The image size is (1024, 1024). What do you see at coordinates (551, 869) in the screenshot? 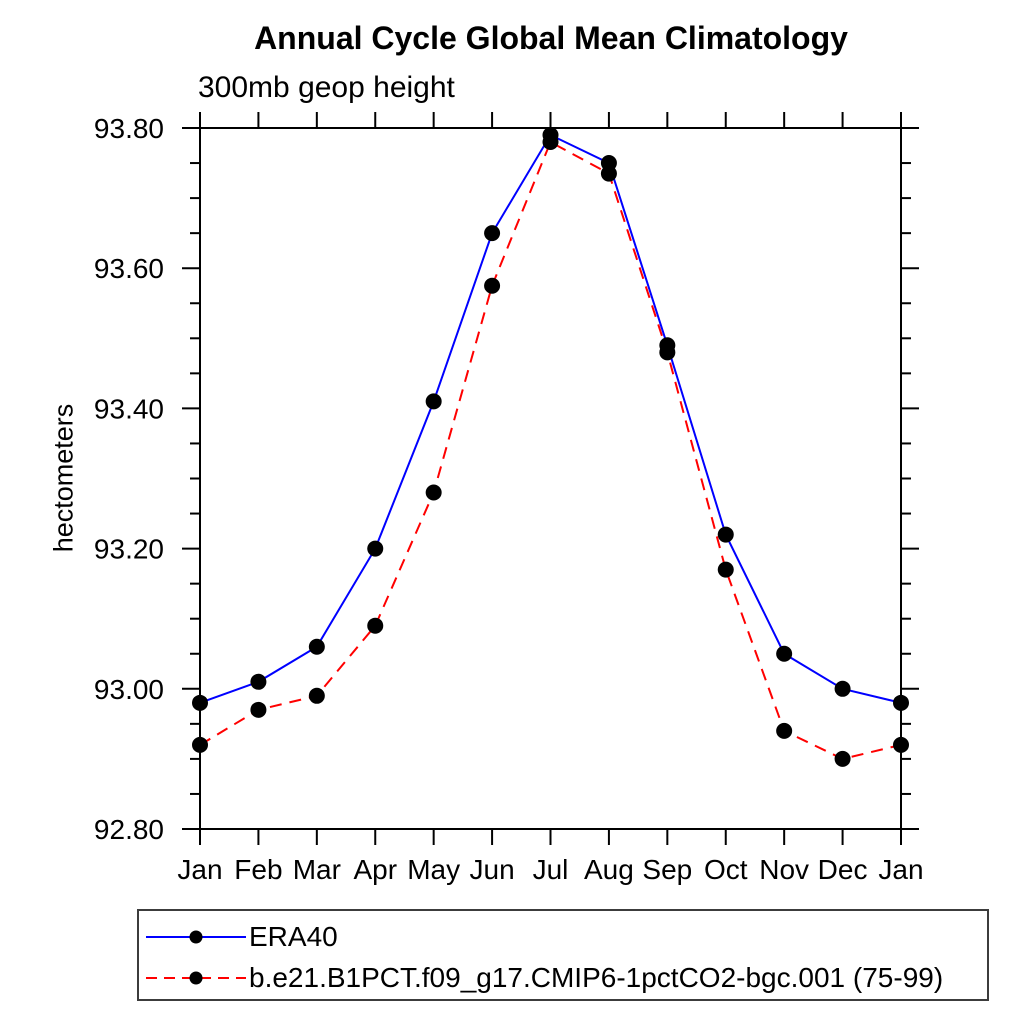
I see `x-tick-label: Jul` at bounding box center [551, 869].